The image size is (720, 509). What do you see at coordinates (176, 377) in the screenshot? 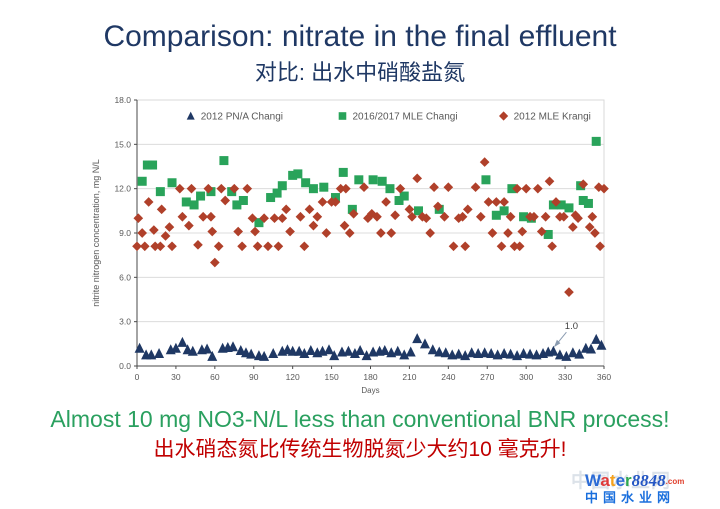
I see `svg-text: 30` at bounding box center [176, 377].